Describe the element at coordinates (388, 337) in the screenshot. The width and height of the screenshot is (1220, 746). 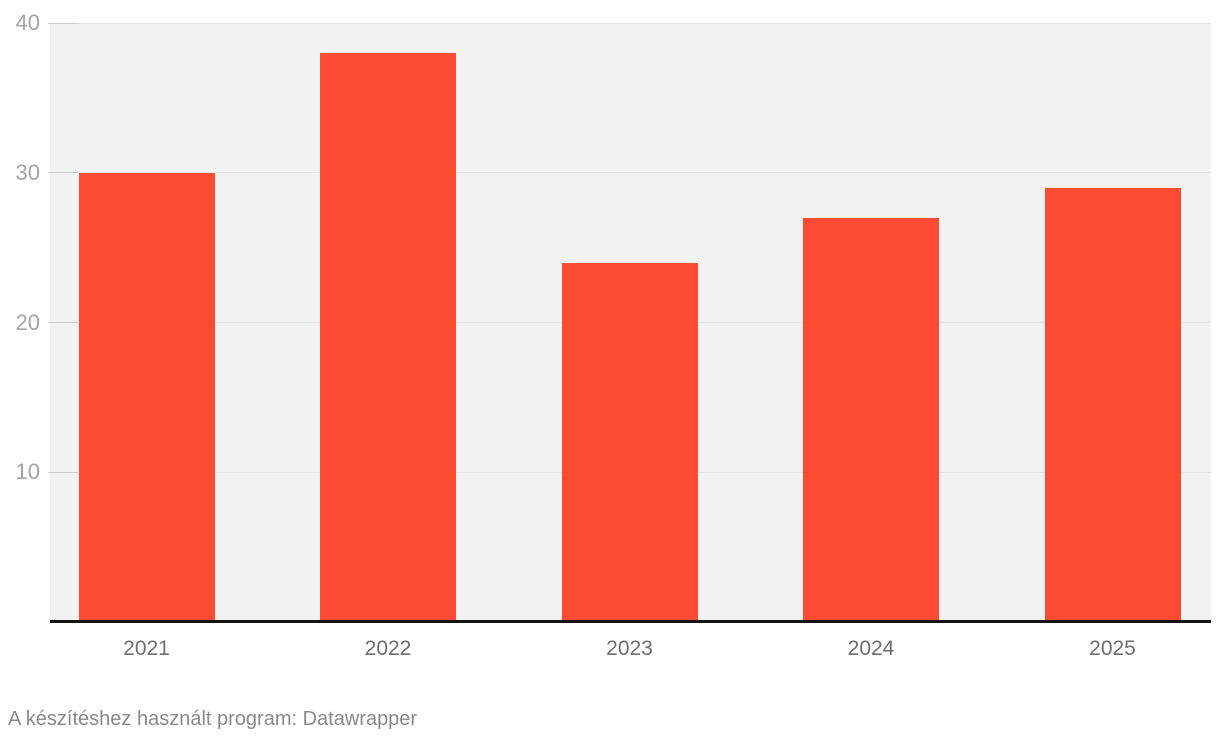
I see `bar-2022` at that location.